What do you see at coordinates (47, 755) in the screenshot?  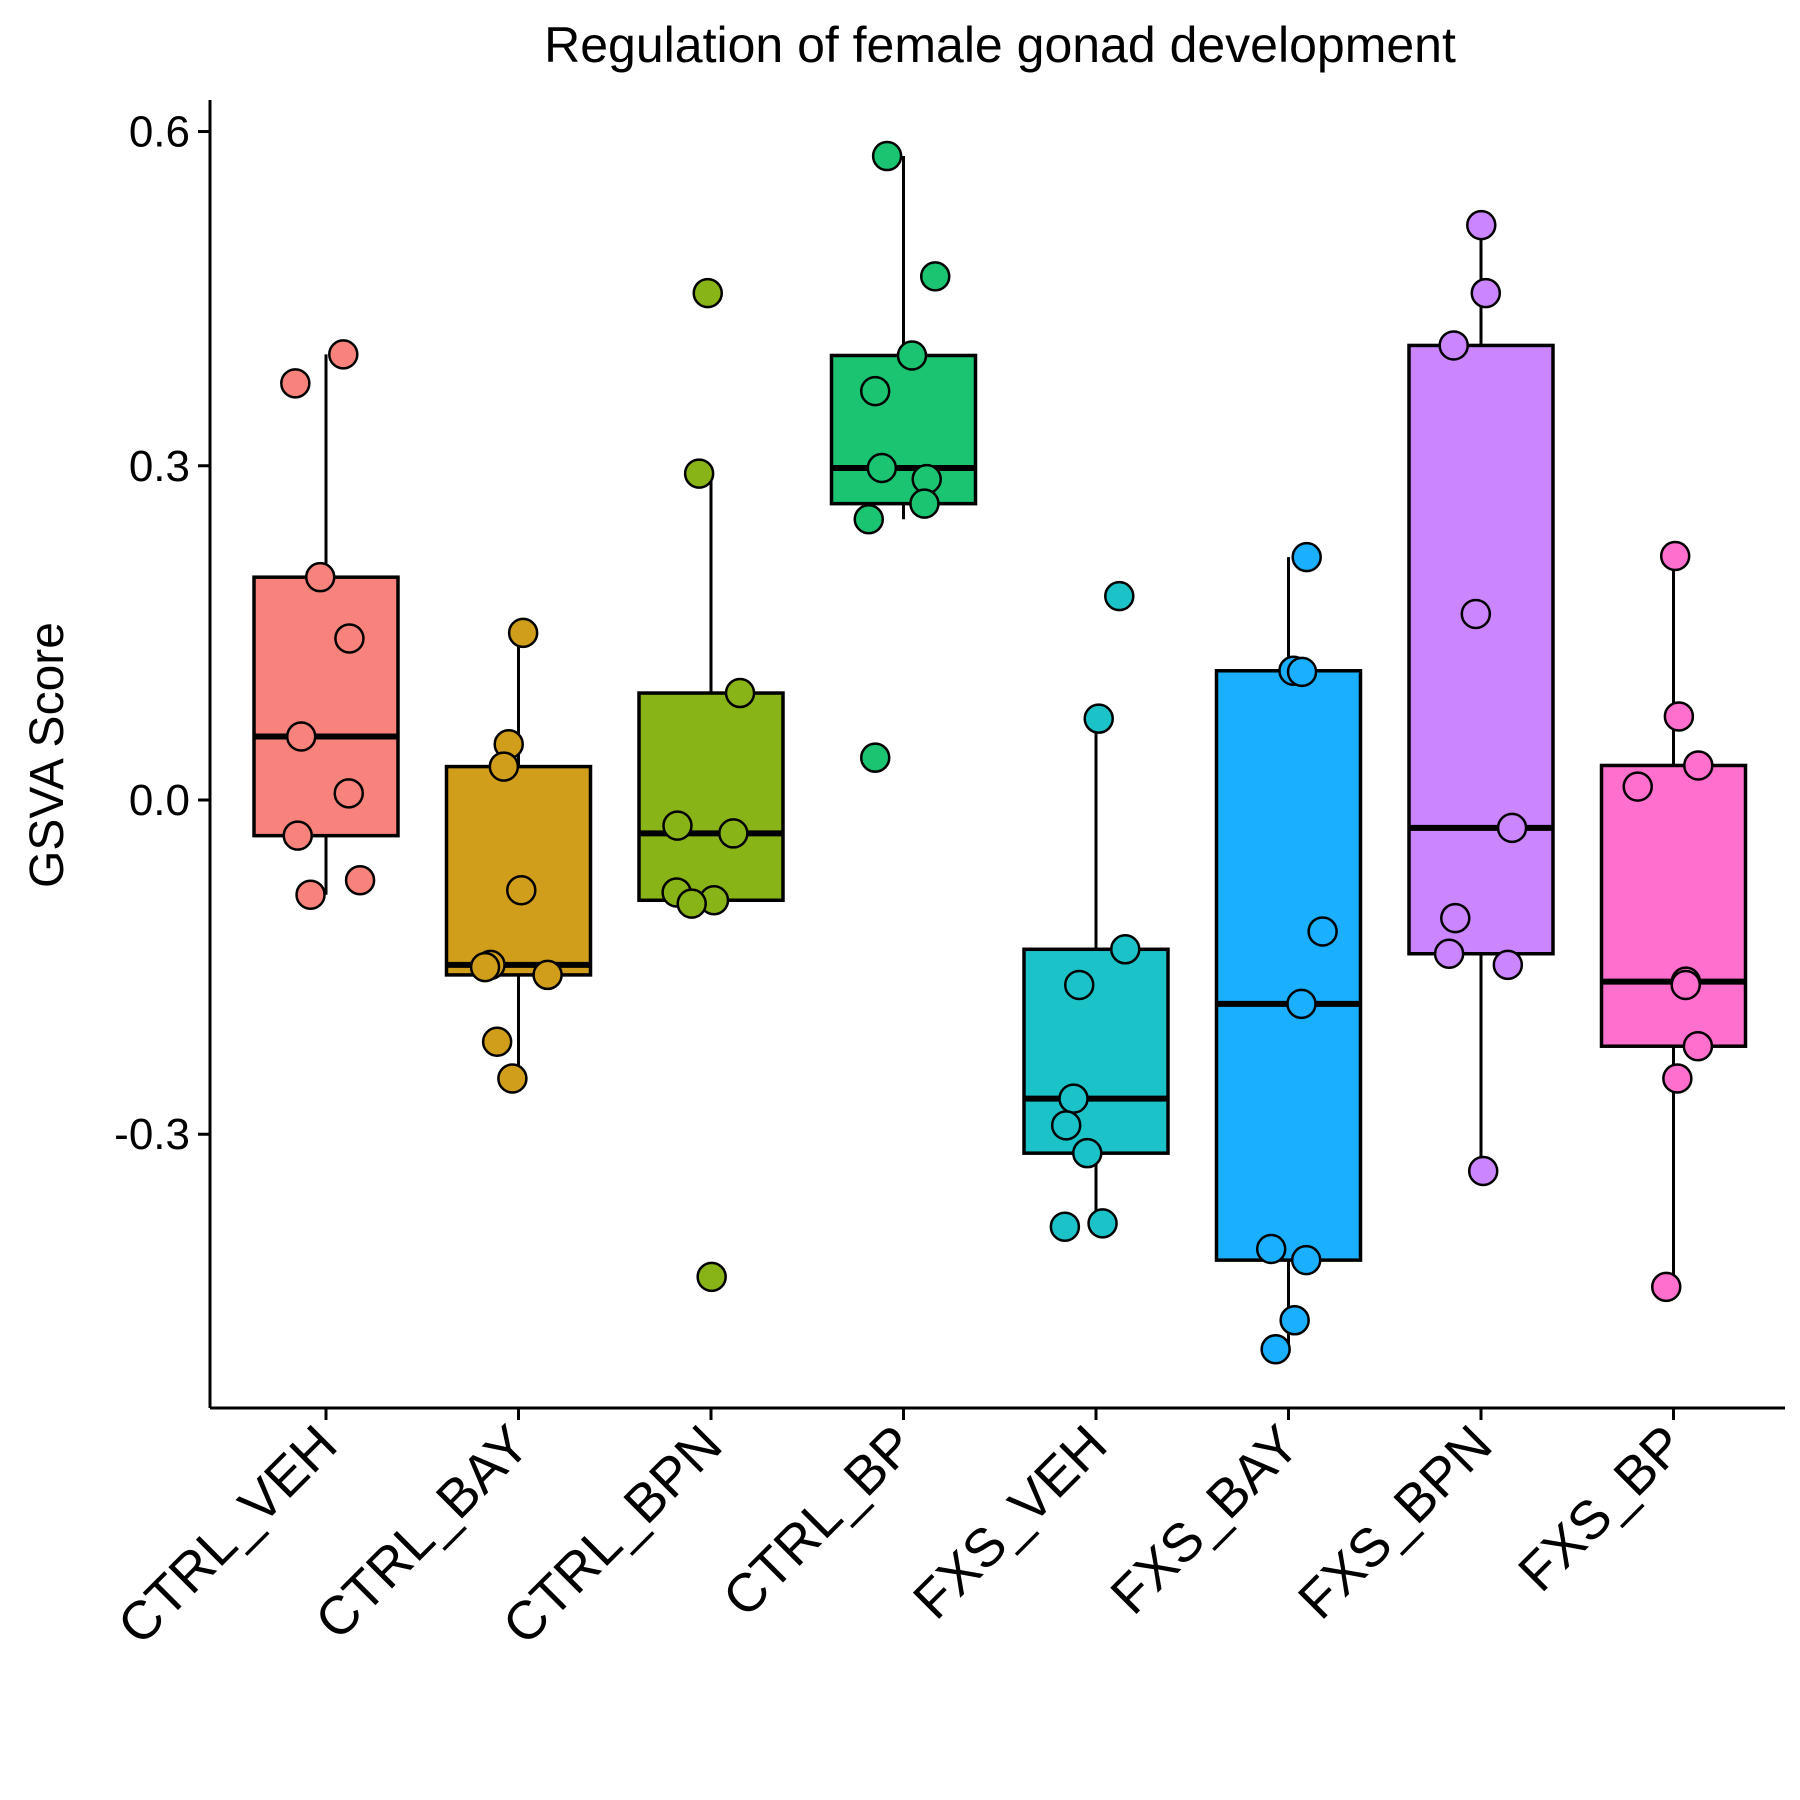 I see `y-axis-label: GSVA Score` at bounding box center [47, 755].